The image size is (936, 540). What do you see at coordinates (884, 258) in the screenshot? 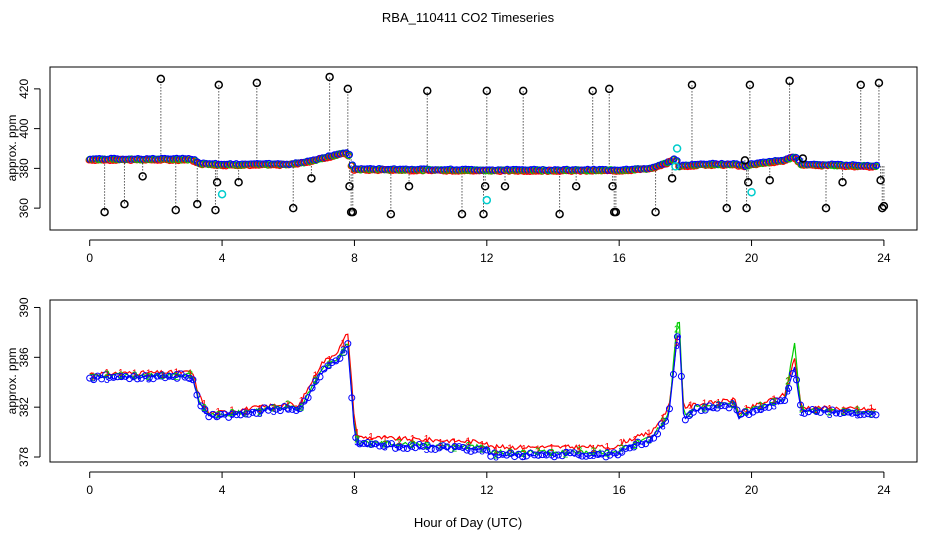
I see `x-tick-label: 24` at bounding box center [884, 258].